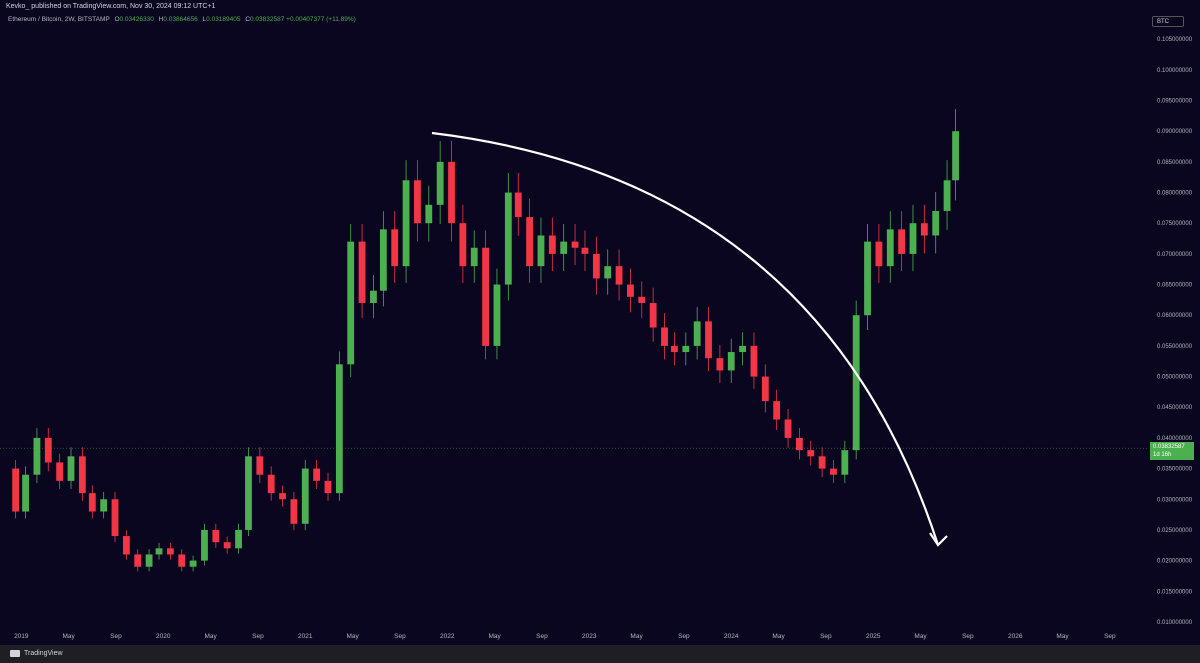 Image resolution: width=1200 pixels, height=663 pixels. Describe the element at coordinates (1175, 286) in the screenshot. I see `y-tick-label: 0.065000000` at that location.